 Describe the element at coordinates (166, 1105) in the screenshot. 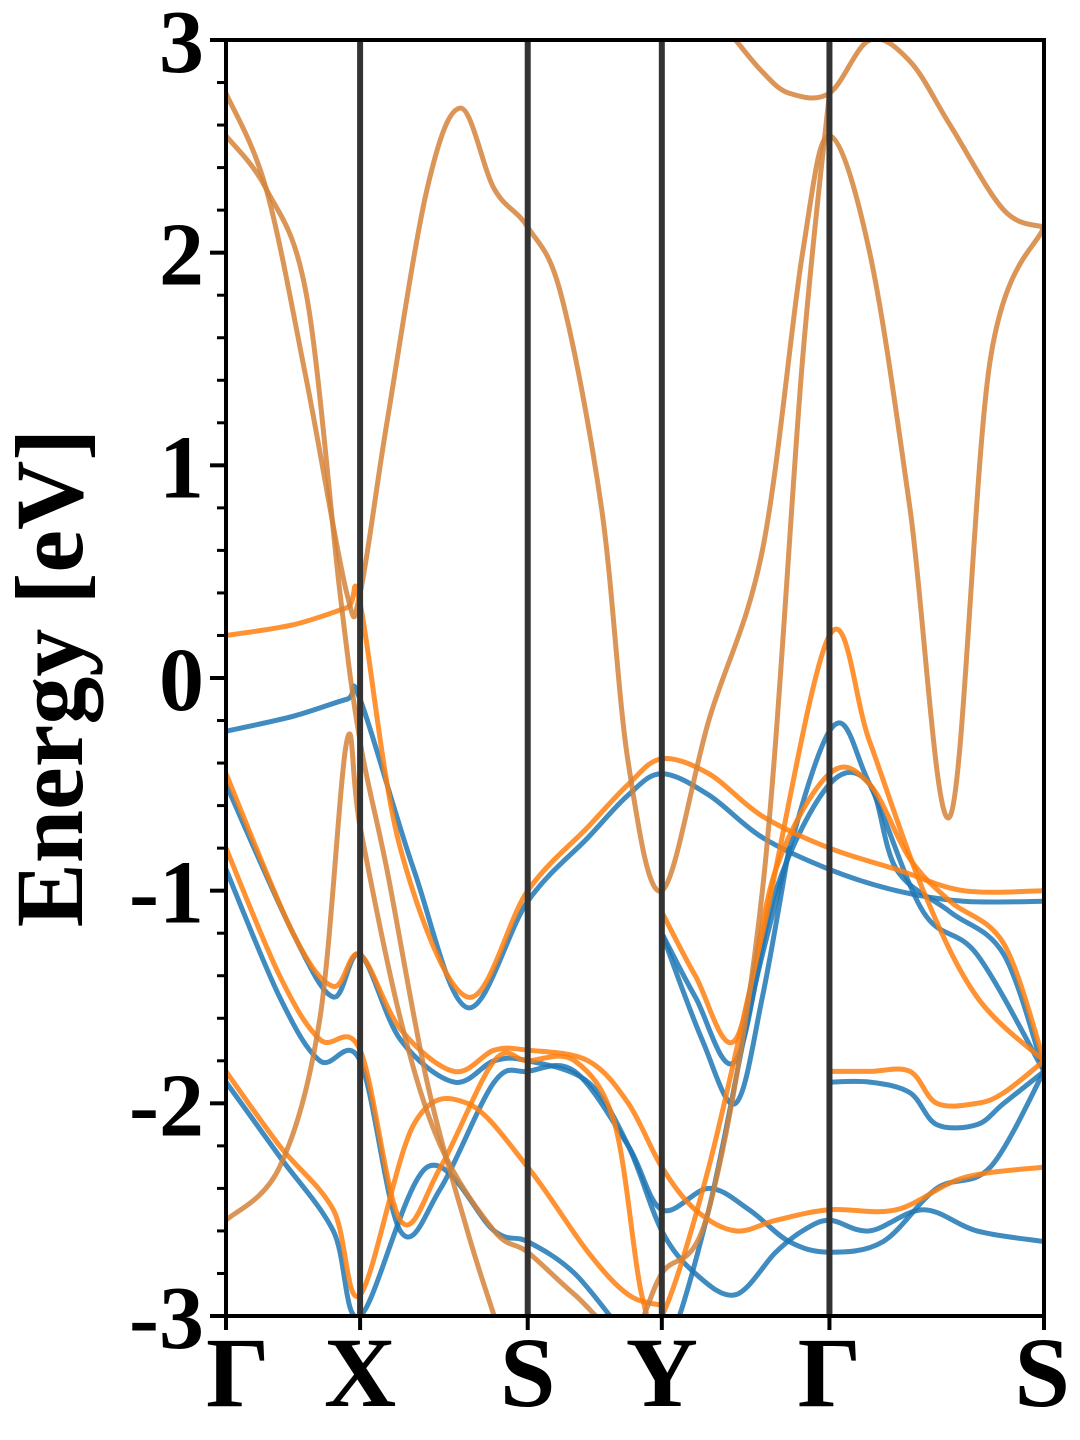

I see `y-tick-label: -2` at that location.